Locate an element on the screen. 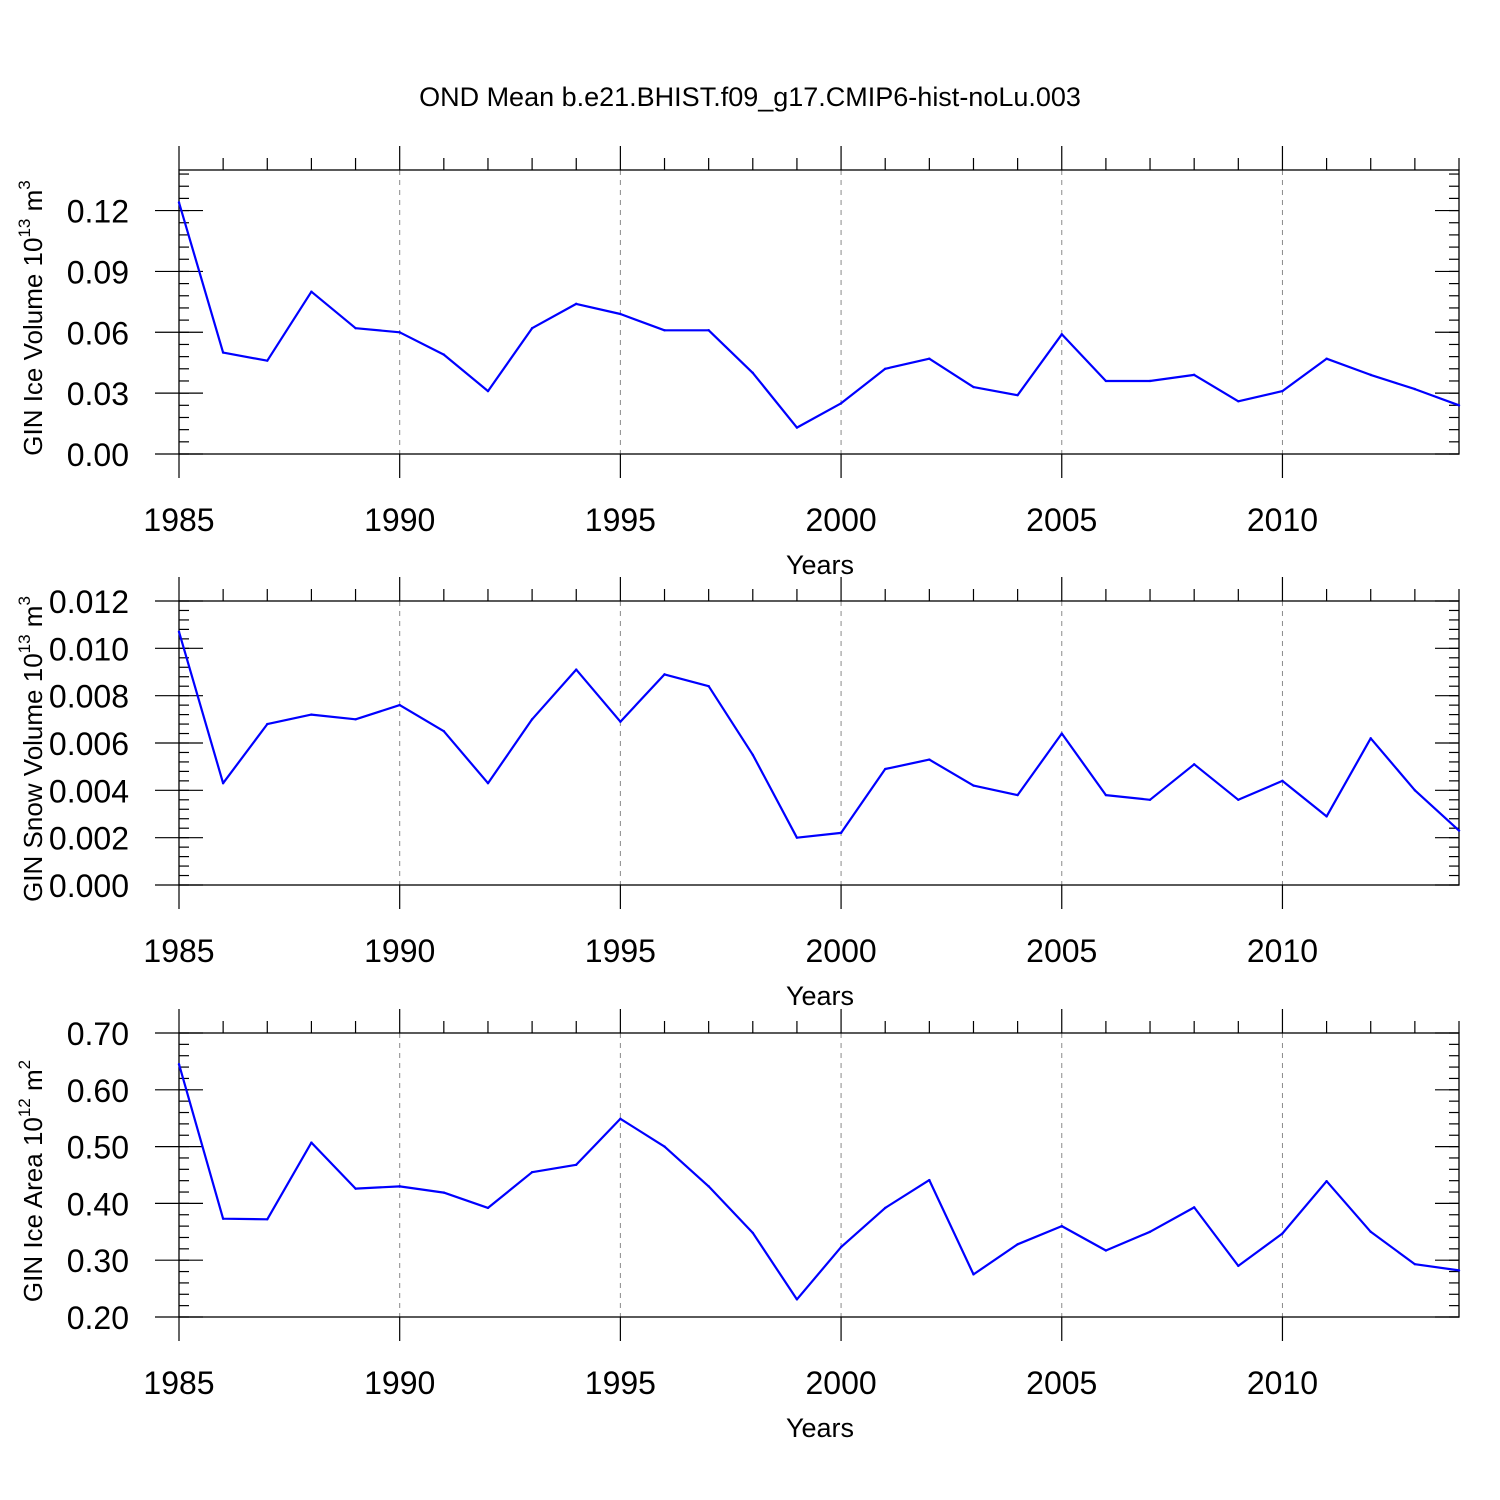  y-tick-label: 0.00 is located at coordinates (98, 455).